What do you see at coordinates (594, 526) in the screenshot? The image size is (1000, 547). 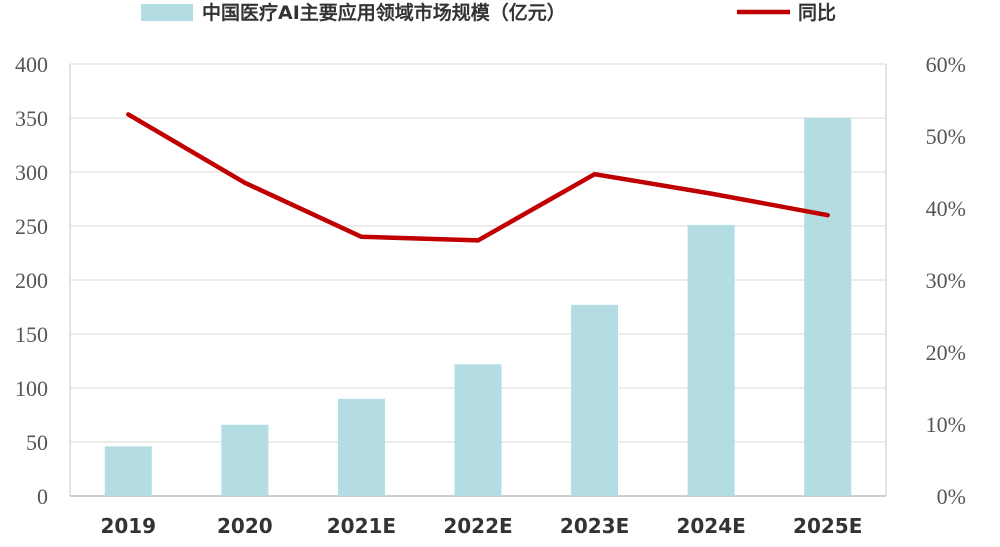 I see `x-tick-label: 2023E` at bounding box center [594, 526].